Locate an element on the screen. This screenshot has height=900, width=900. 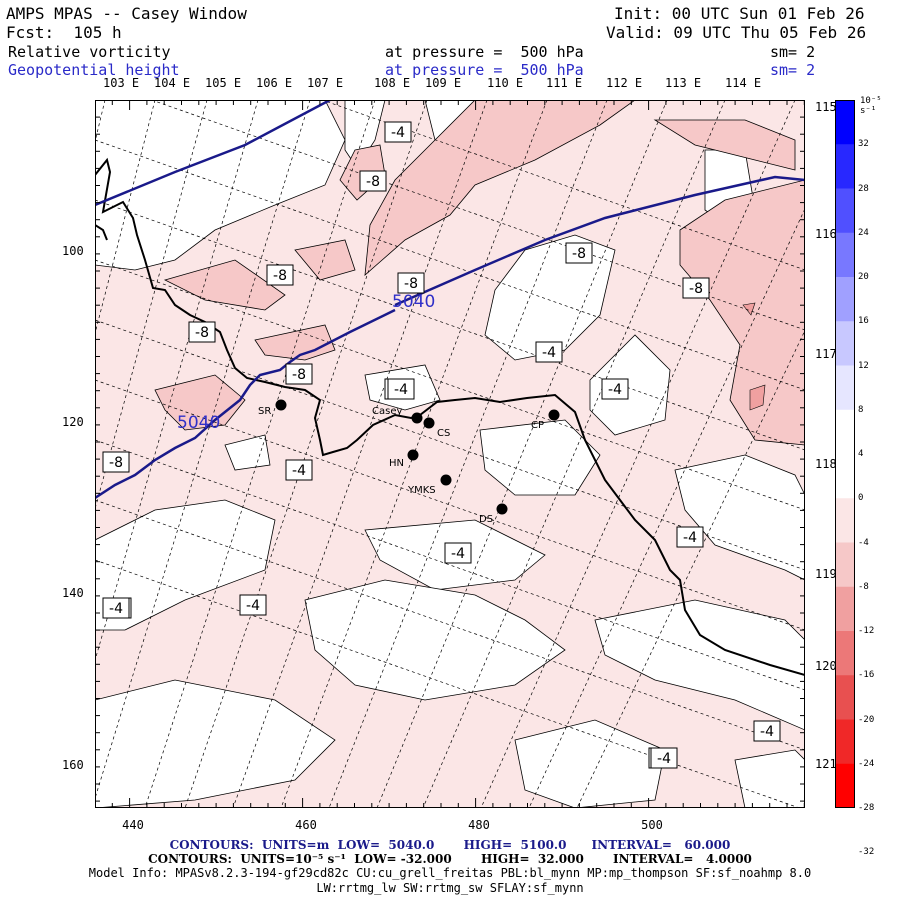
longitude-label: 110 E is located at coordinates (505, 83).